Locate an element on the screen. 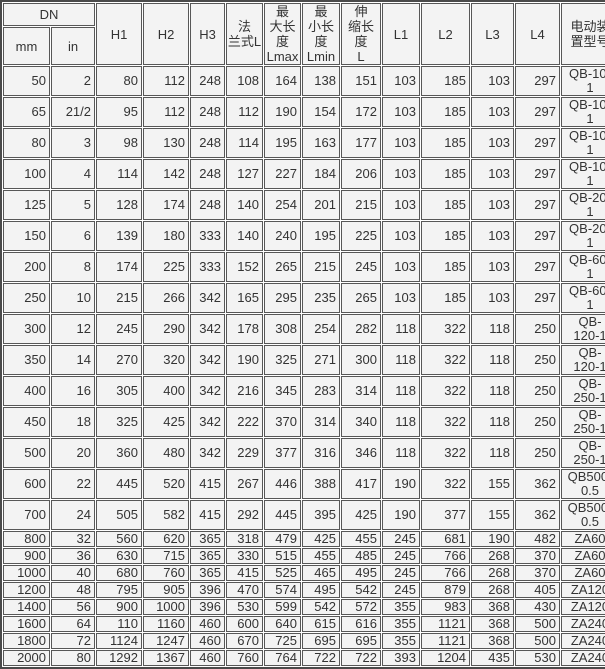 This screenshot has height=669, width=605. cell-h1: 215 is located at coordinates (119, 298).